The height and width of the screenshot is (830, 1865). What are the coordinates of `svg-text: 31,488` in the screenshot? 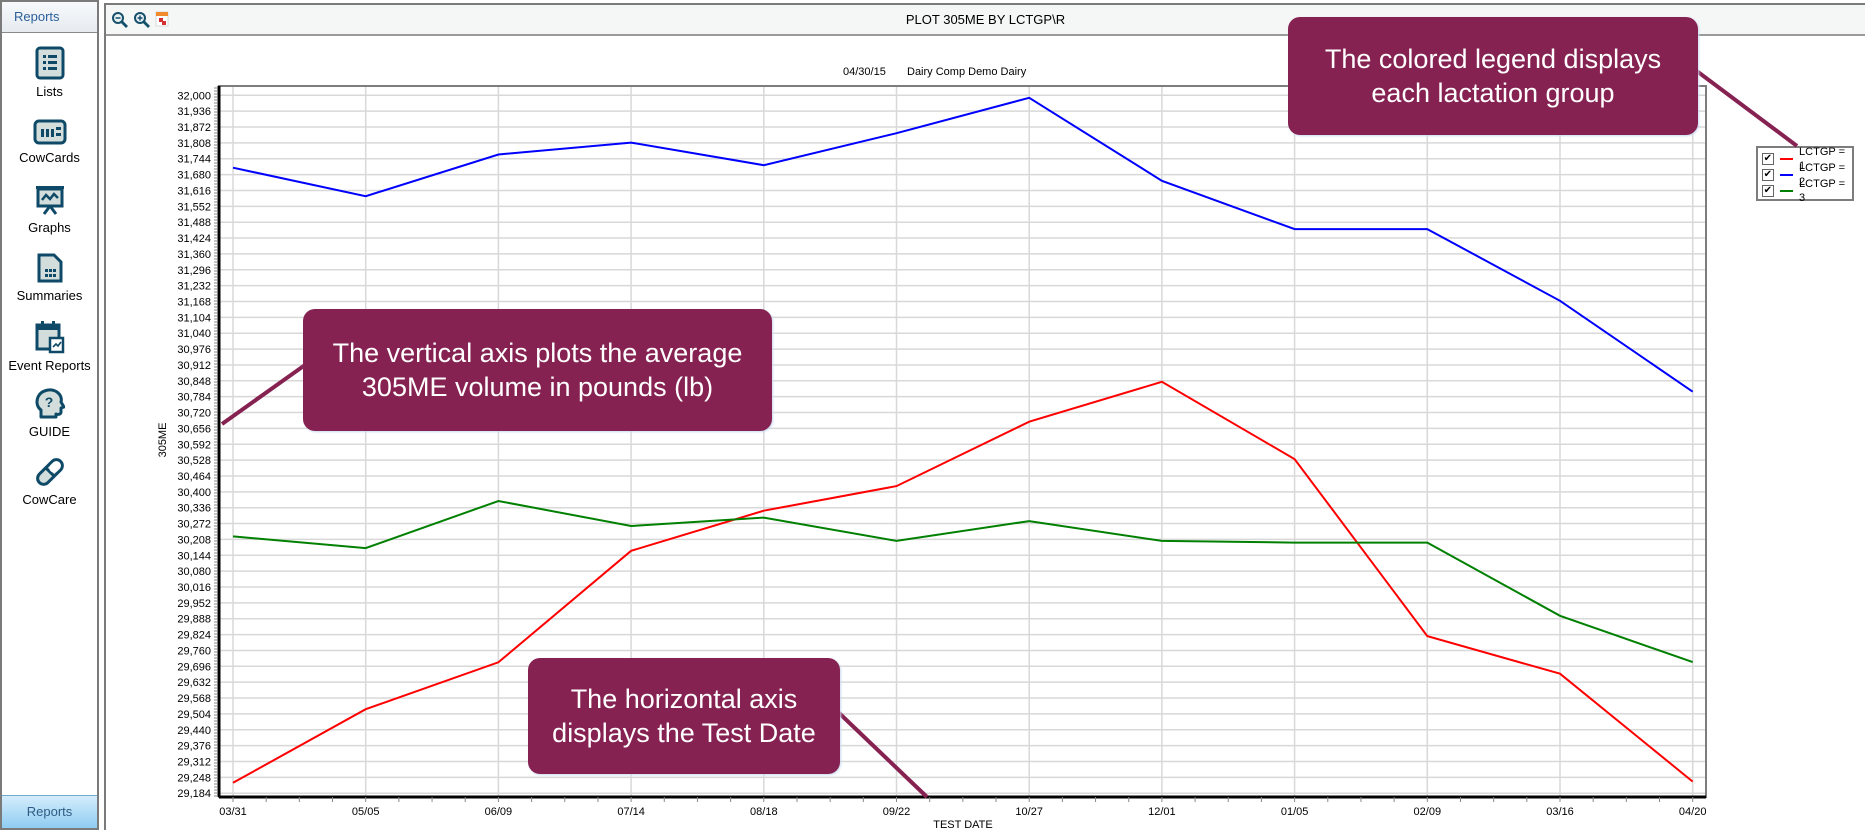 It's located at (194, 223).